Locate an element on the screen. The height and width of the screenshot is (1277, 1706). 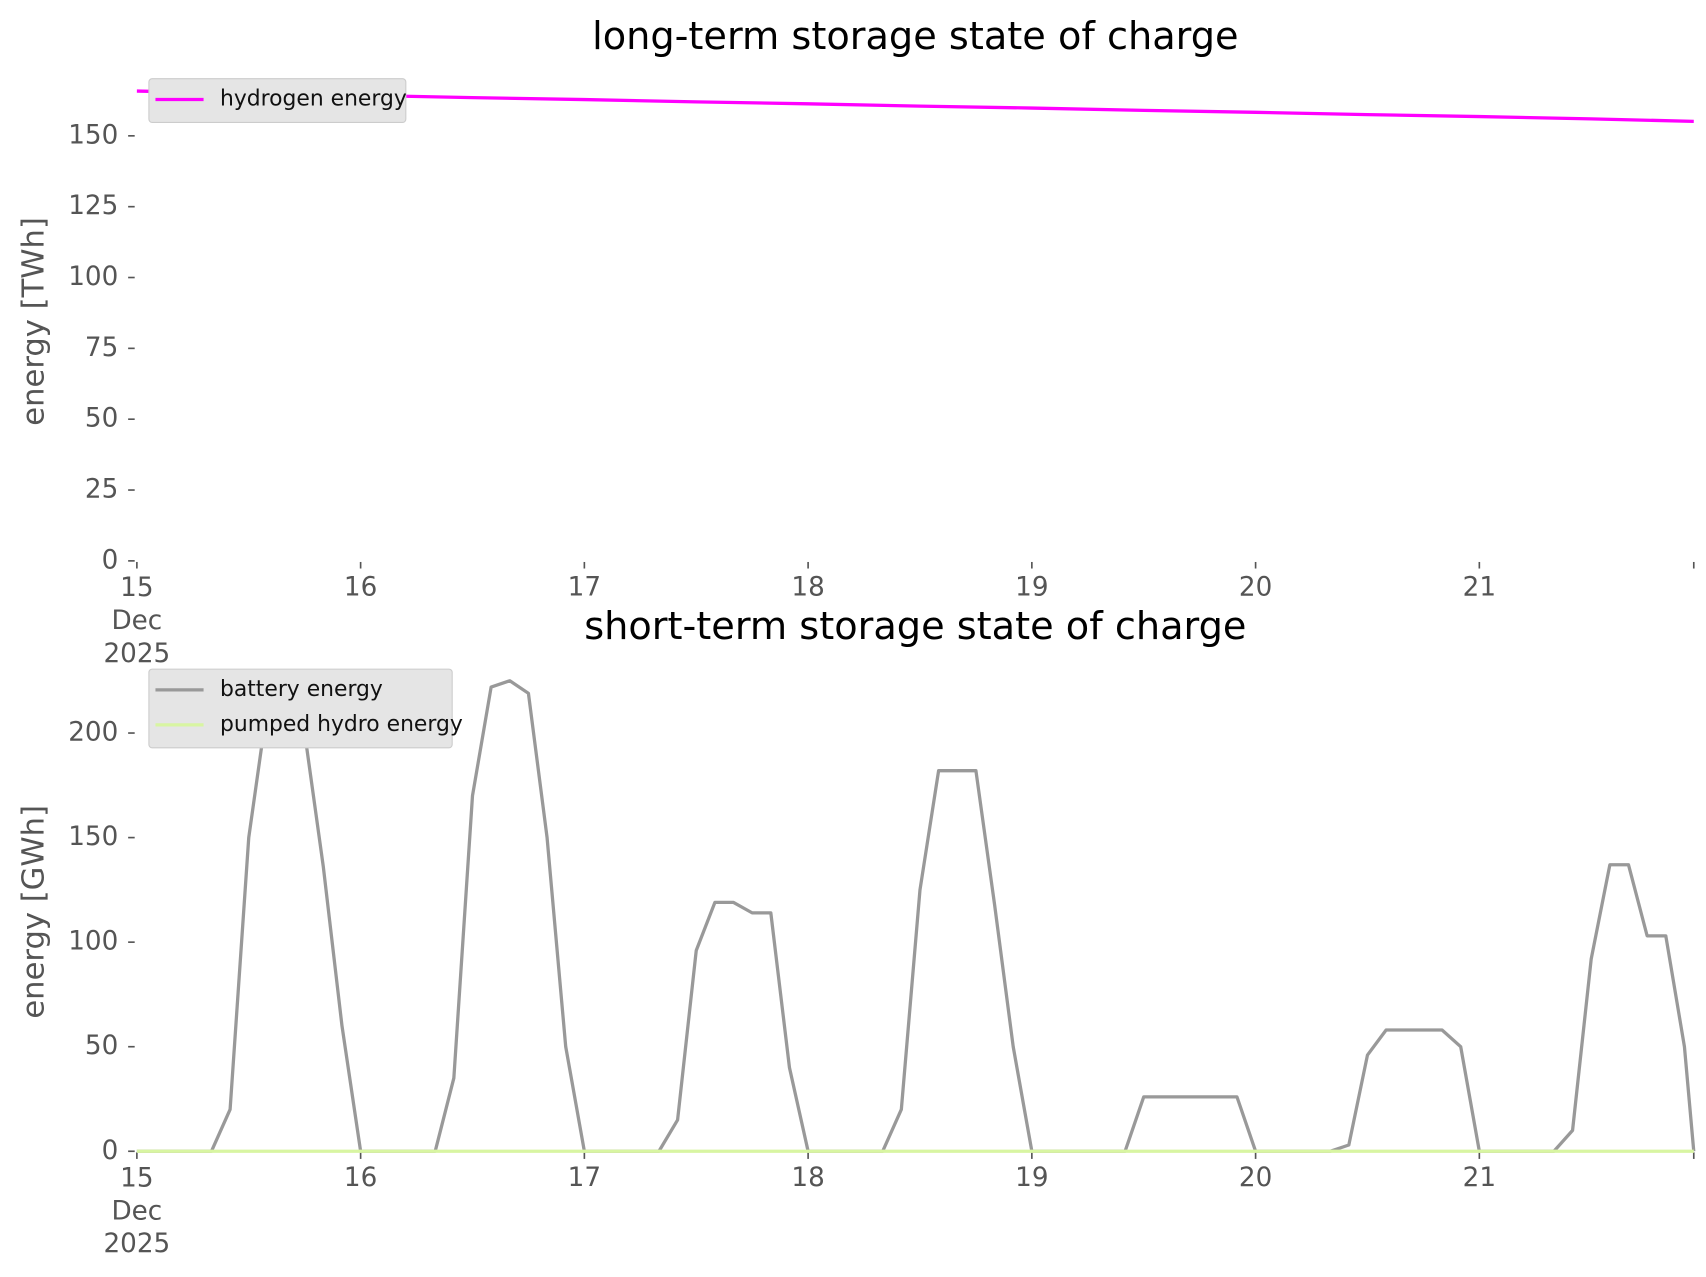
legend-label: pumped hydro energy is located at coordinates (341, 724).